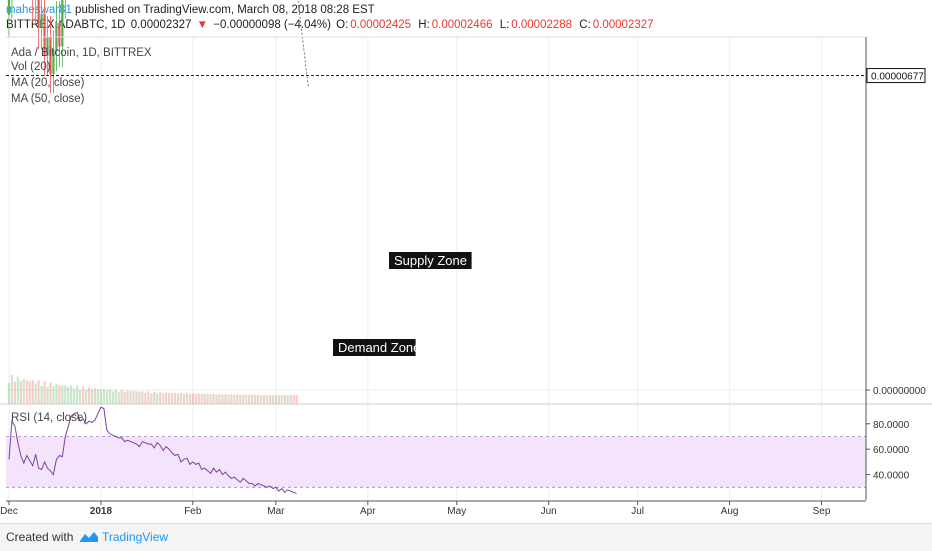 The width and height of the screenshot is (932, 551). What do you see at coordinates (456, 511) in the screenshot?
I see `time-tick-label: May` at bounding box center [456, 511].